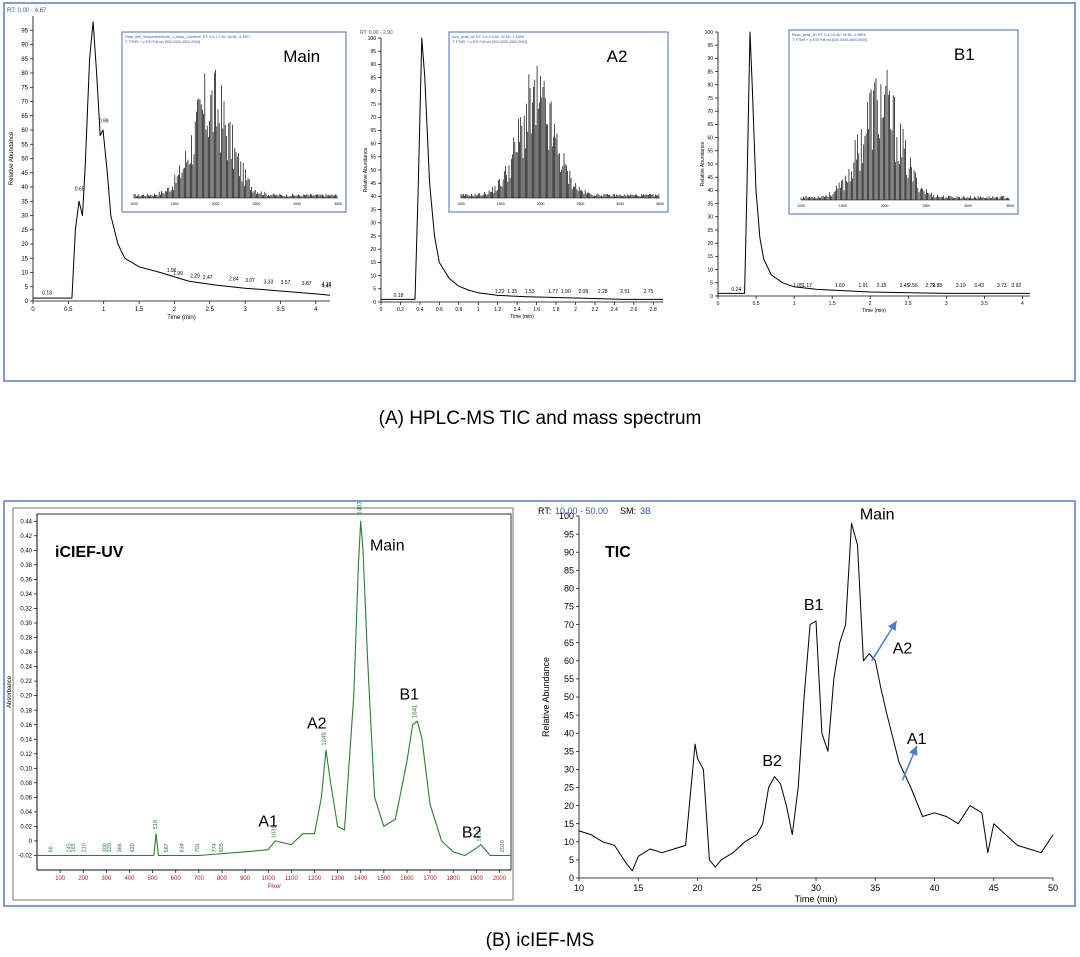 The width and height of the screenshot is (1080, 957). Describe the element at coordinates (439, 310) in the screenshot. I see `tic_a2-x-tick-label: 0.6` at that location.